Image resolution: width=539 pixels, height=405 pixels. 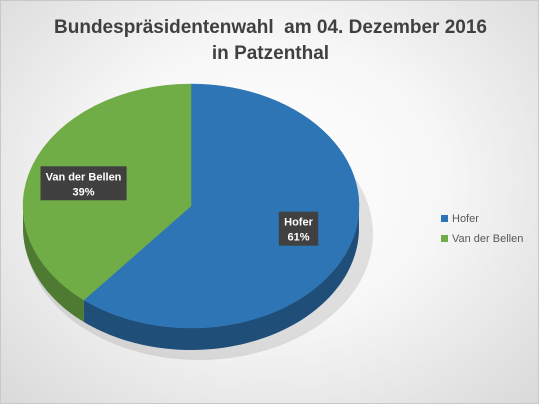 I want to click on chart-title-line2: in Patzenthal, so click(x=270, y=53).